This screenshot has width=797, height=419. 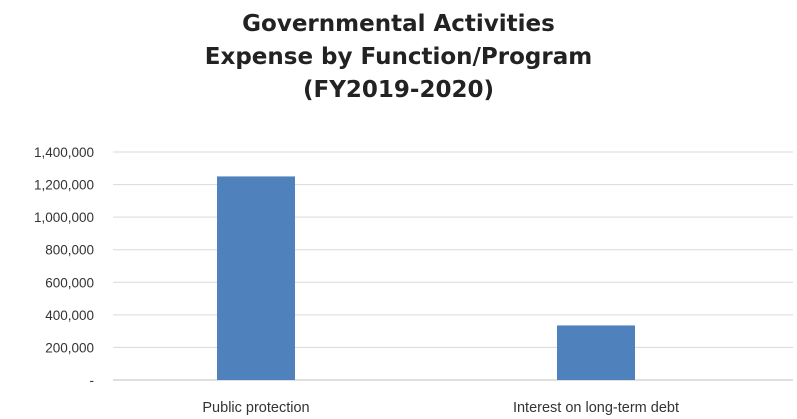 What do you see at coordinates (398, 24) in the screenshot?
I see `chart-title-line-1: Governmental Activities` at bounding box center [398, 24].